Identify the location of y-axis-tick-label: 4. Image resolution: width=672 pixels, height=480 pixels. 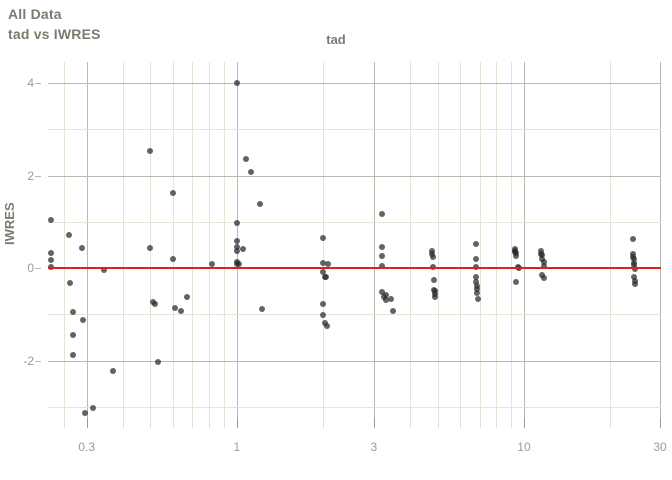
(30, 82).